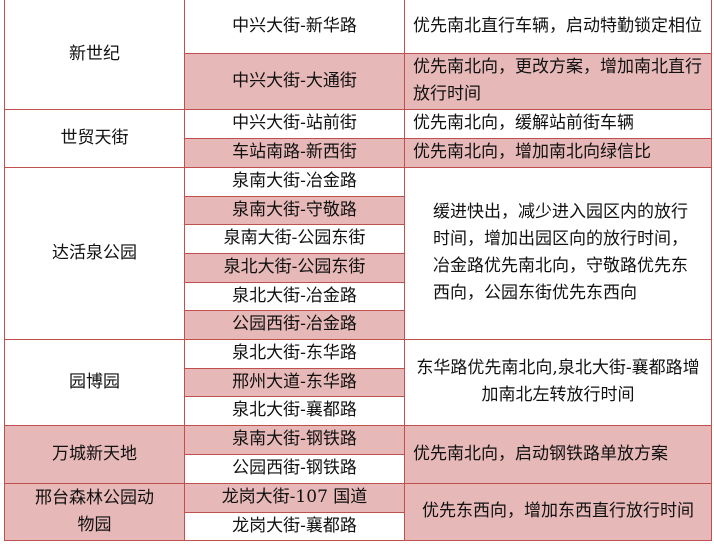 The image size is (714, 547). Describe the element at coordinates (294, 238) in the screenshot. I see `intersection-cell: 泉南大街-公园东街` at that location.